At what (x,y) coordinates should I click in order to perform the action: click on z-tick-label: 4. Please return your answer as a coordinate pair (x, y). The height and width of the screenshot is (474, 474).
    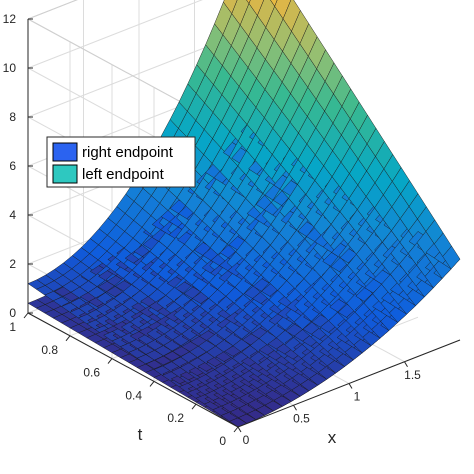
    Looking at the image, I should click on (12, 215).